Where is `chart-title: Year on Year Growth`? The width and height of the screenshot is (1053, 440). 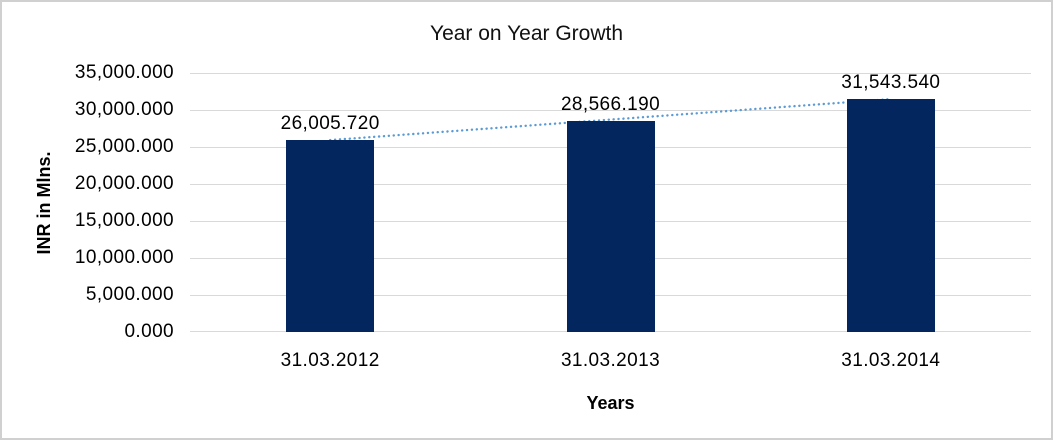 chart-title: Year on Year Growth is located at coordinates (526, 33).